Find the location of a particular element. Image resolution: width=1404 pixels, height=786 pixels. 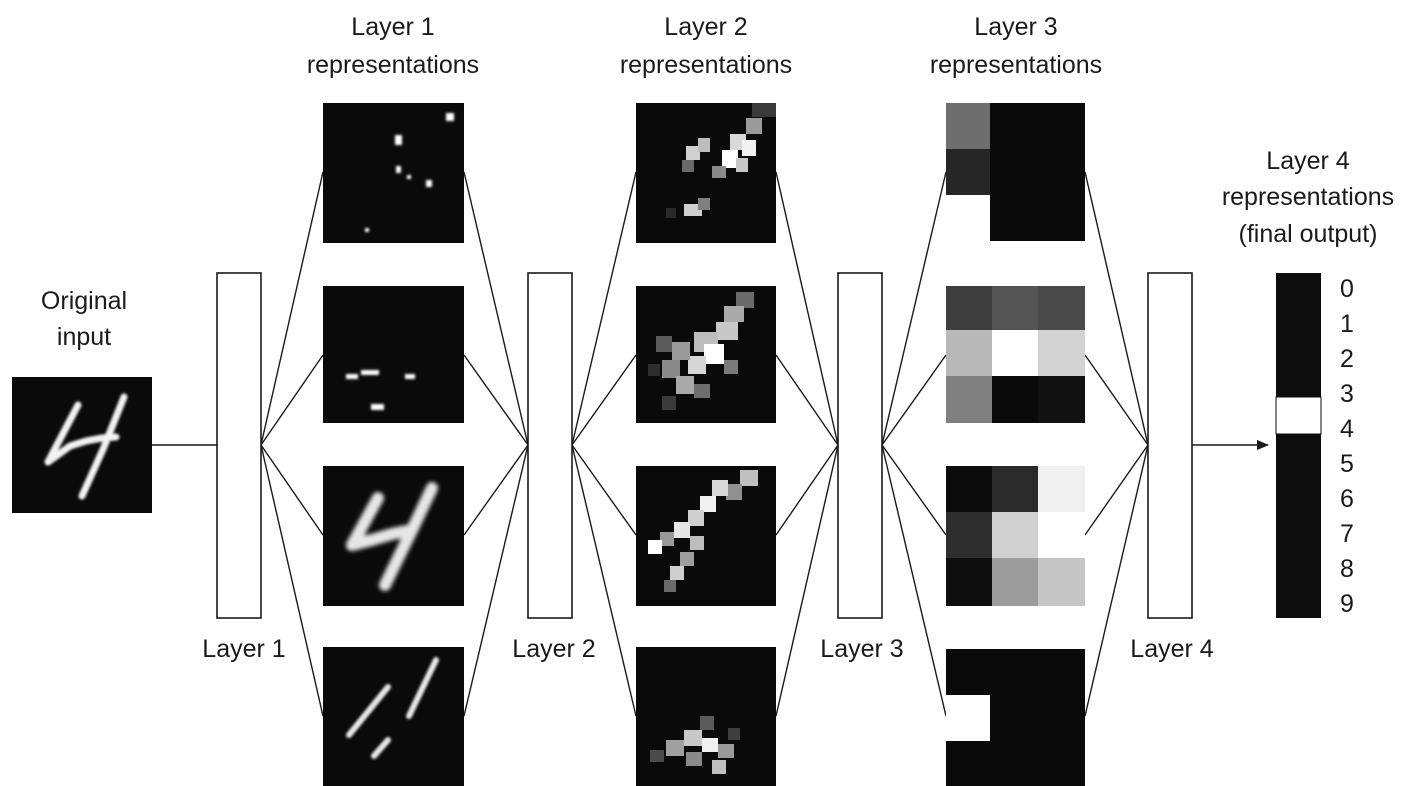

layer-3-box is located at coordinates (860, 445).